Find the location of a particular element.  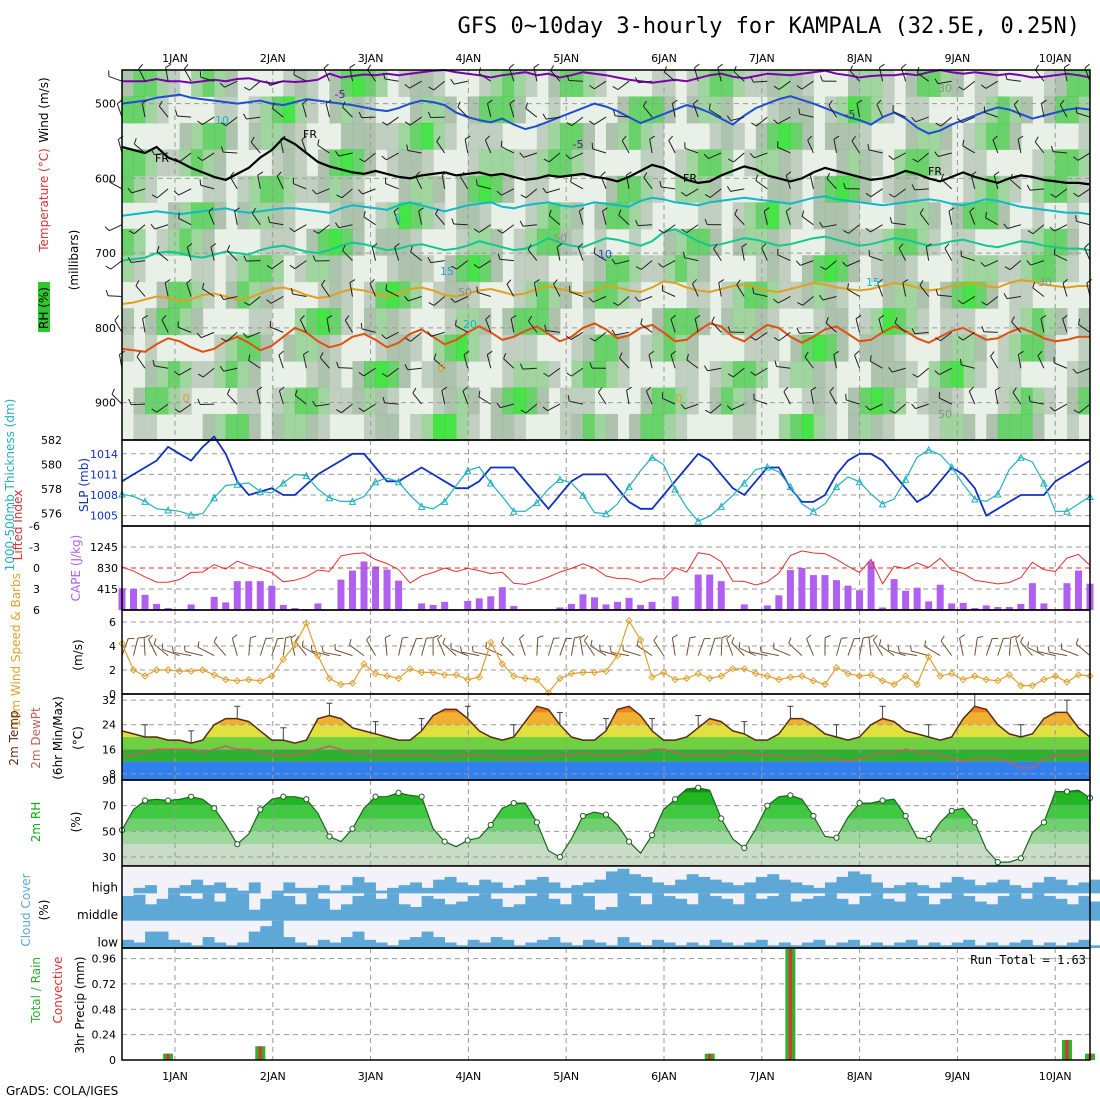

contour-label: 50 is located at coordinates (465, 292).